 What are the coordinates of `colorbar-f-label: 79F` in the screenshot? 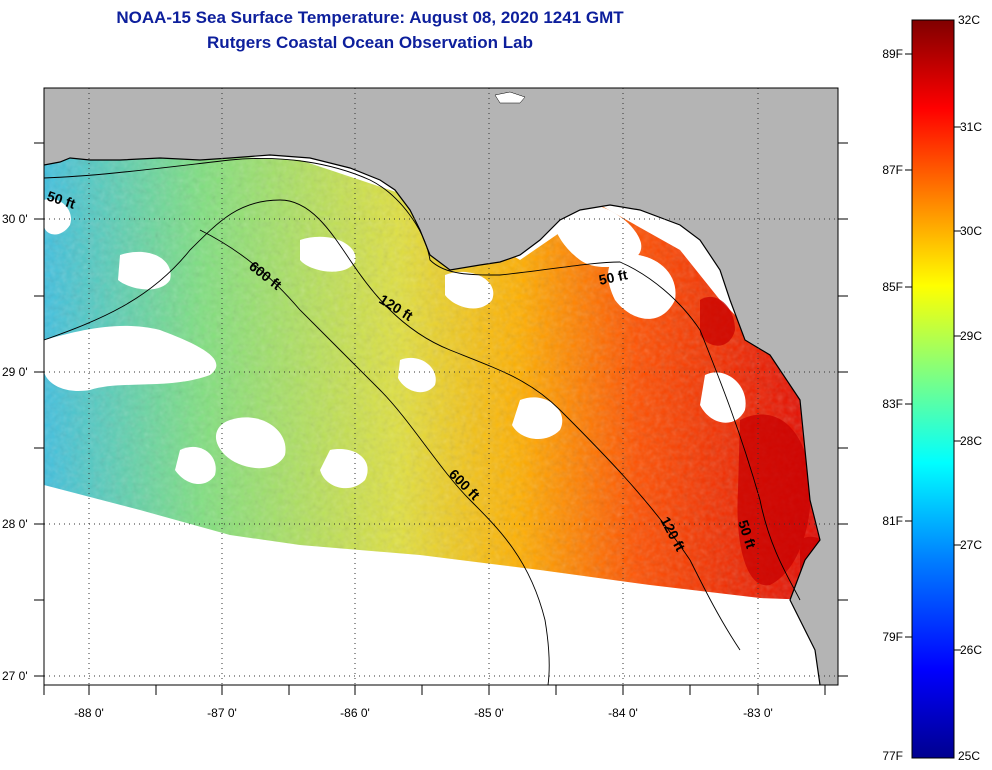 It's located at (892, 637).